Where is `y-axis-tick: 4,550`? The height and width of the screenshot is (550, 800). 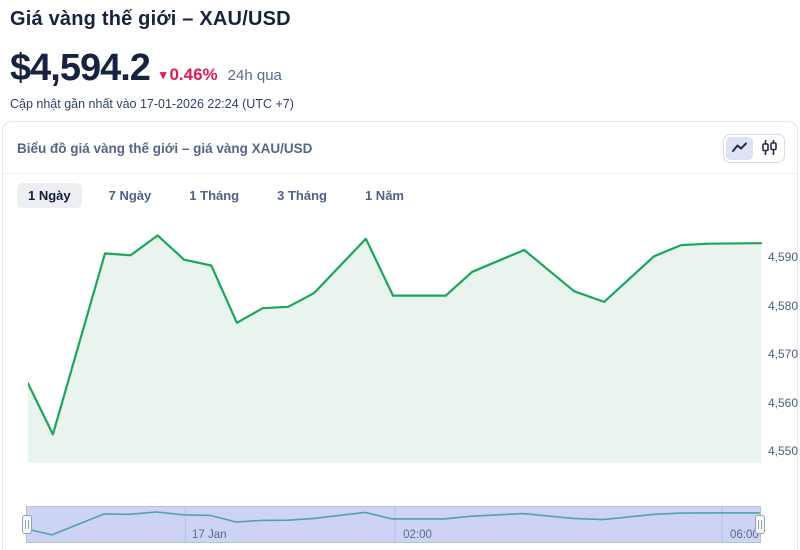
y-axis-tick: 4,550 is located at coordinates (783, 451).